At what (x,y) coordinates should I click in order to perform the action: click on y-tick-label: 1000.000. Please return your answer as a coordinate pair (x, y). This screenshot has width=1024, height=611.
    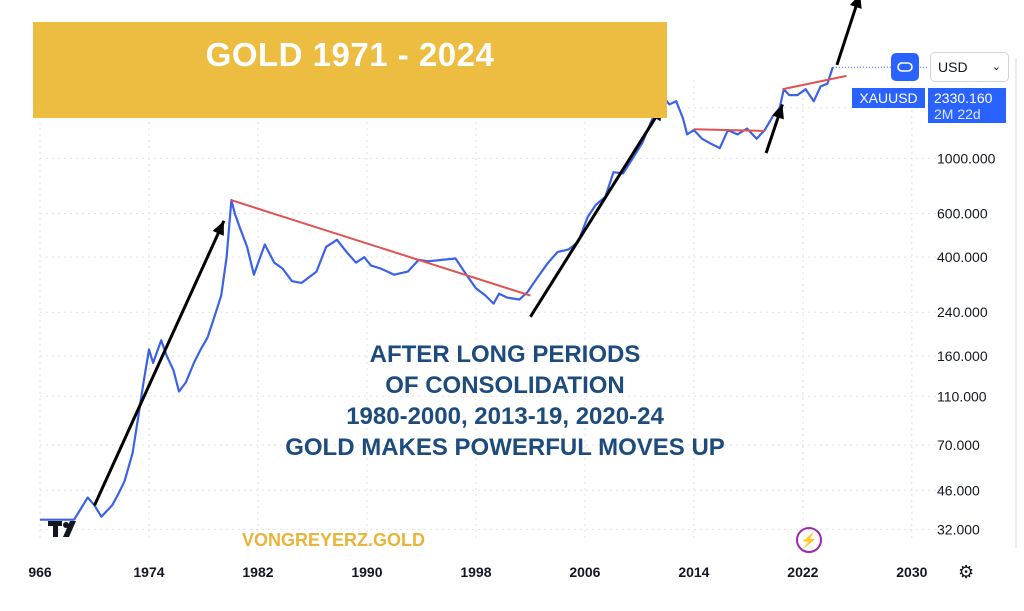
    Looking at the image, I should click on (966, 158).